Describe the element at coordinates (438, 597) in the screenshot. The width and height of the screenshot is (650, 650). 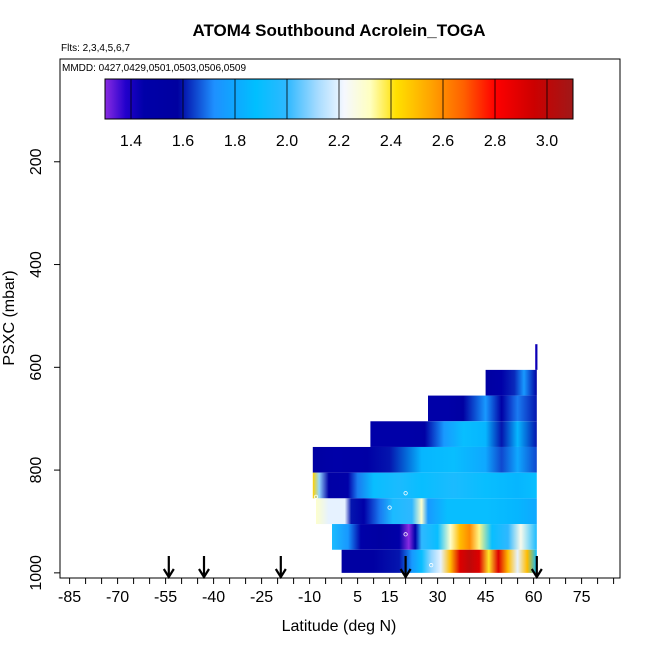
I see `x-tick-label: 30` at that location.